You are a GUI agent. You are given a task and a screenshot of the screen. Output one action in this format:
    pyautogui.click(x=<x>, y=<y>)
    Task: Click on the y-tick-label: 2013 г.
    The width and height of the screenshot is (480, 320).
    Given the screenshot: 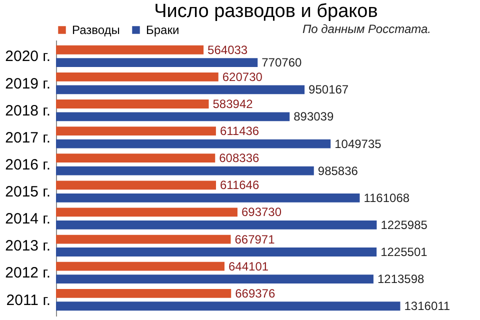 What is the action you would take?
    pyautogui.click(x=27, y=246)
    